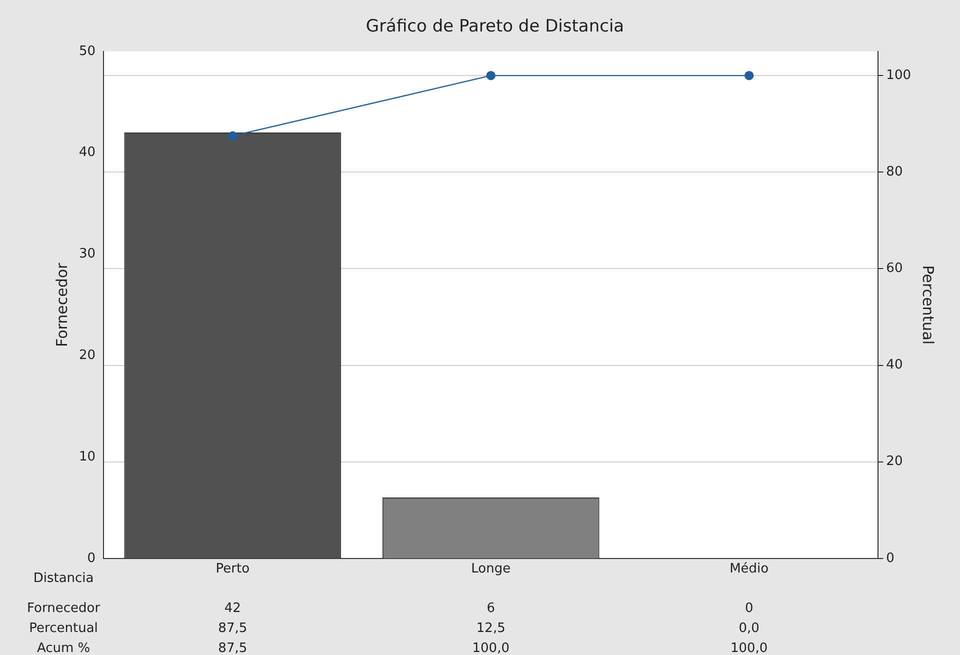  What do you see at coordinates (890, 558) in the screenshot?
I see `y2-tick-label: 0` at bounding box center [890, 558].